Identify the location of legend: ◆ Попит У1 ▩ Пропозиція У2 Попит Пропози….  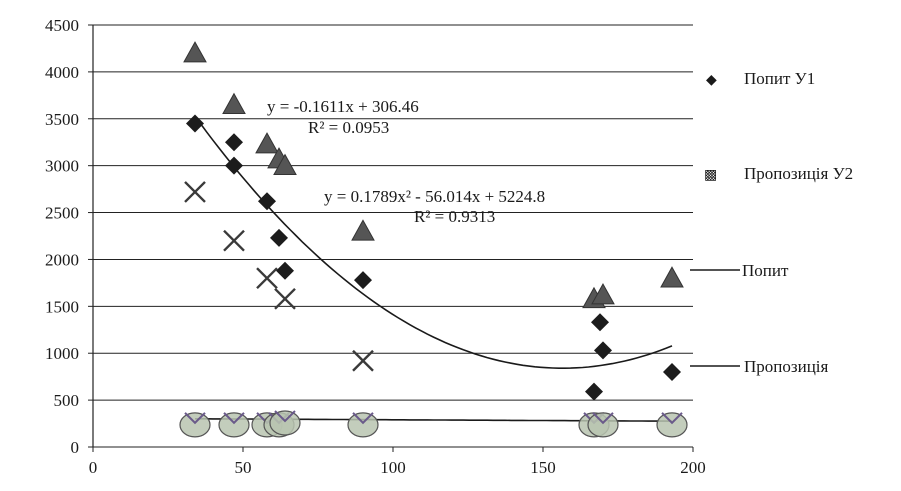
(771, 222).